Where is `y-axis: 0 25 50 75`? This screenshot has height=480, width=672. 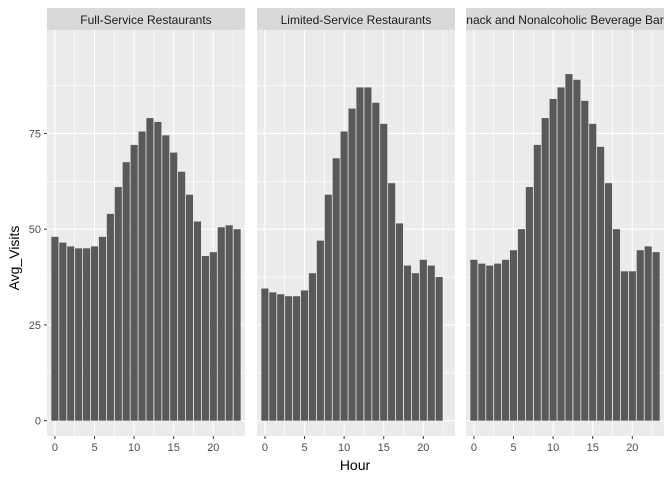 y-axis: 0 25 50 75 is located at coordinates (38, 278).